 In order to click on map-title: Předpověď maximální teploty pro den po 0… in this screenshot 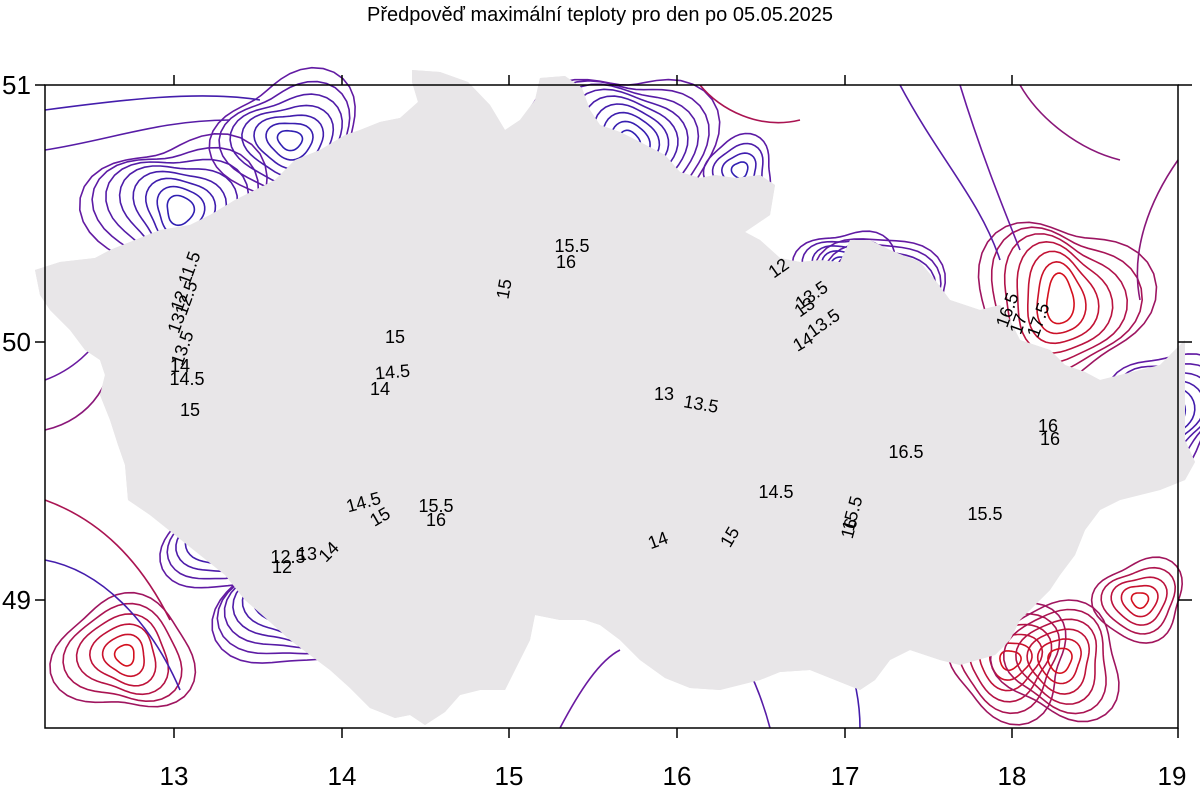, I will do `click(600, 15)`.